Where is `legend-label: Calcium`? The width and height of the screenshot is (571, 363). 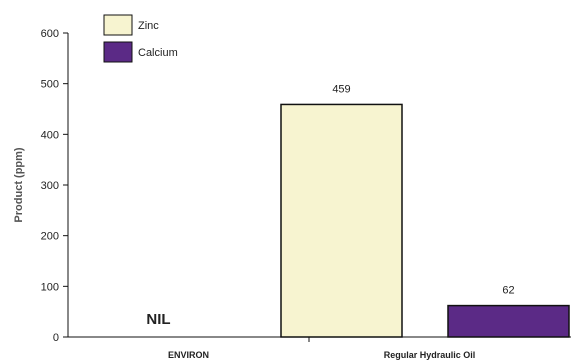
legend-label: Calcium is located at coordinates (158, 53).